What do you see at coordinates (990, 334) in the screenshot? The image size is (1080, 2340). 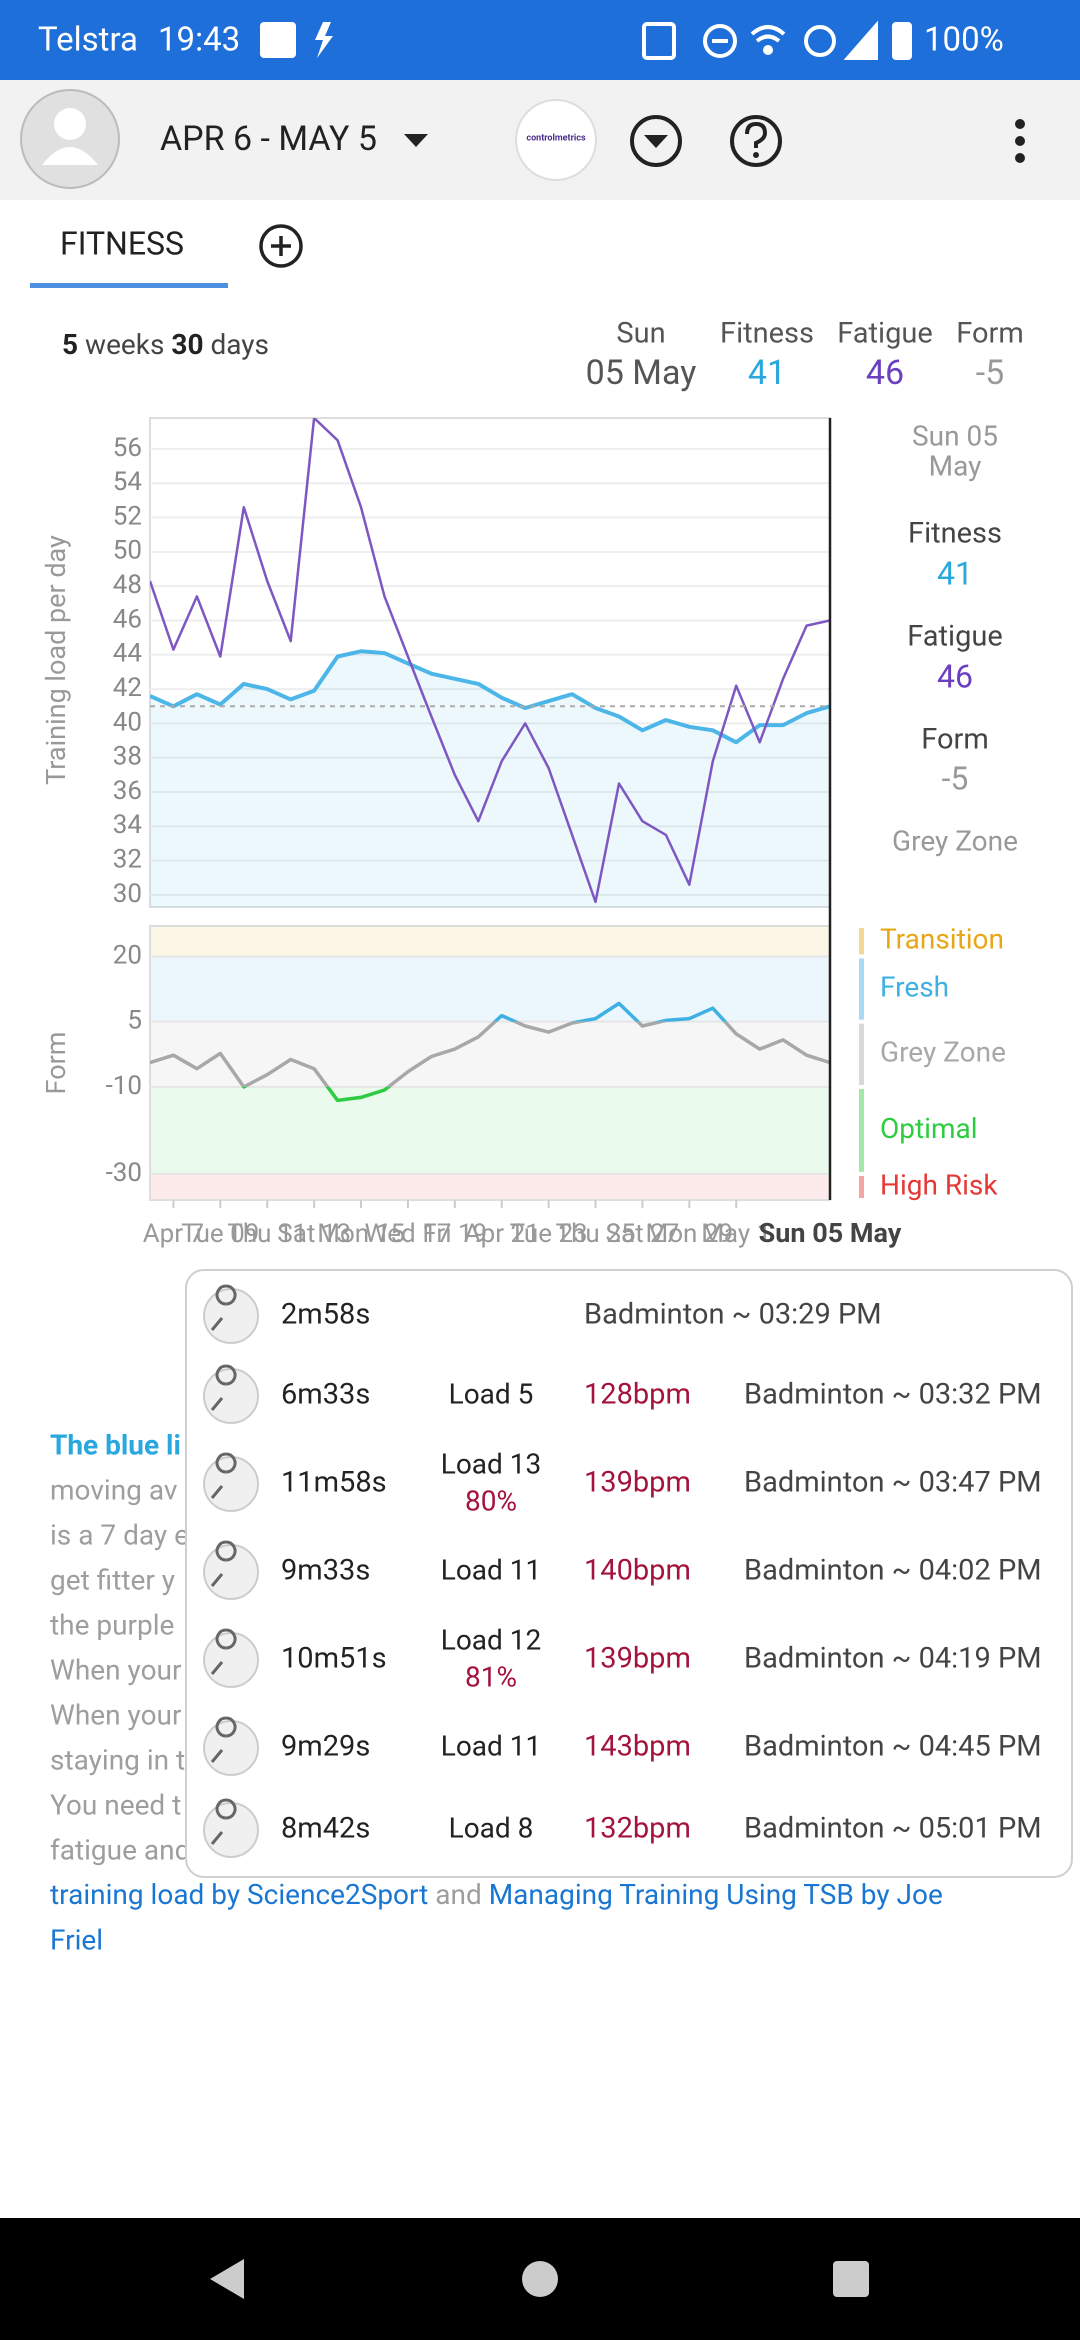 I see `form-label: Form` at bounding box center [990, 334].